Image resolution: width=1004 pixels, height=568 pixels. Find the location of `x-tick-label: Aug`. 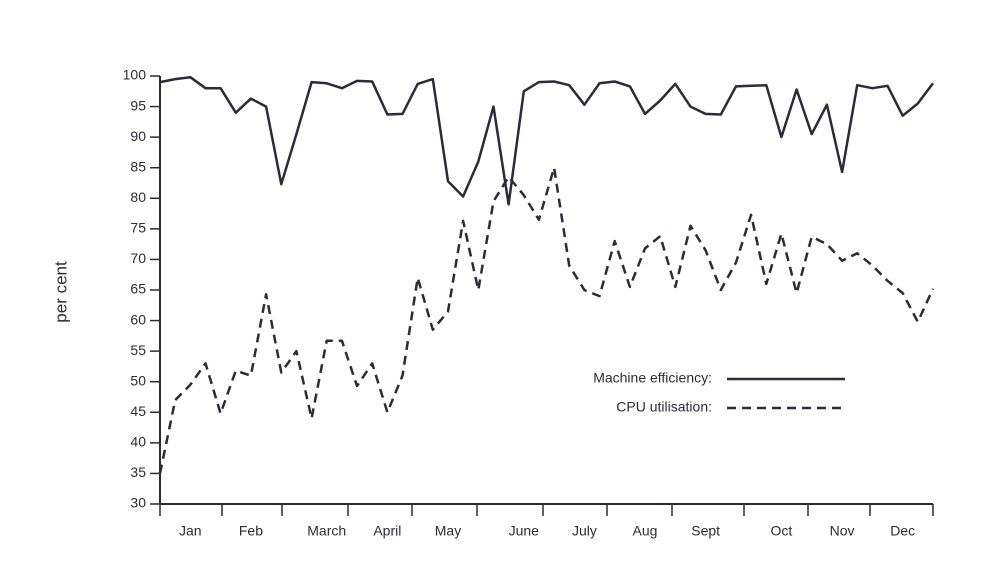

x-tick-label: Aug is located at coordinates (645, 531).